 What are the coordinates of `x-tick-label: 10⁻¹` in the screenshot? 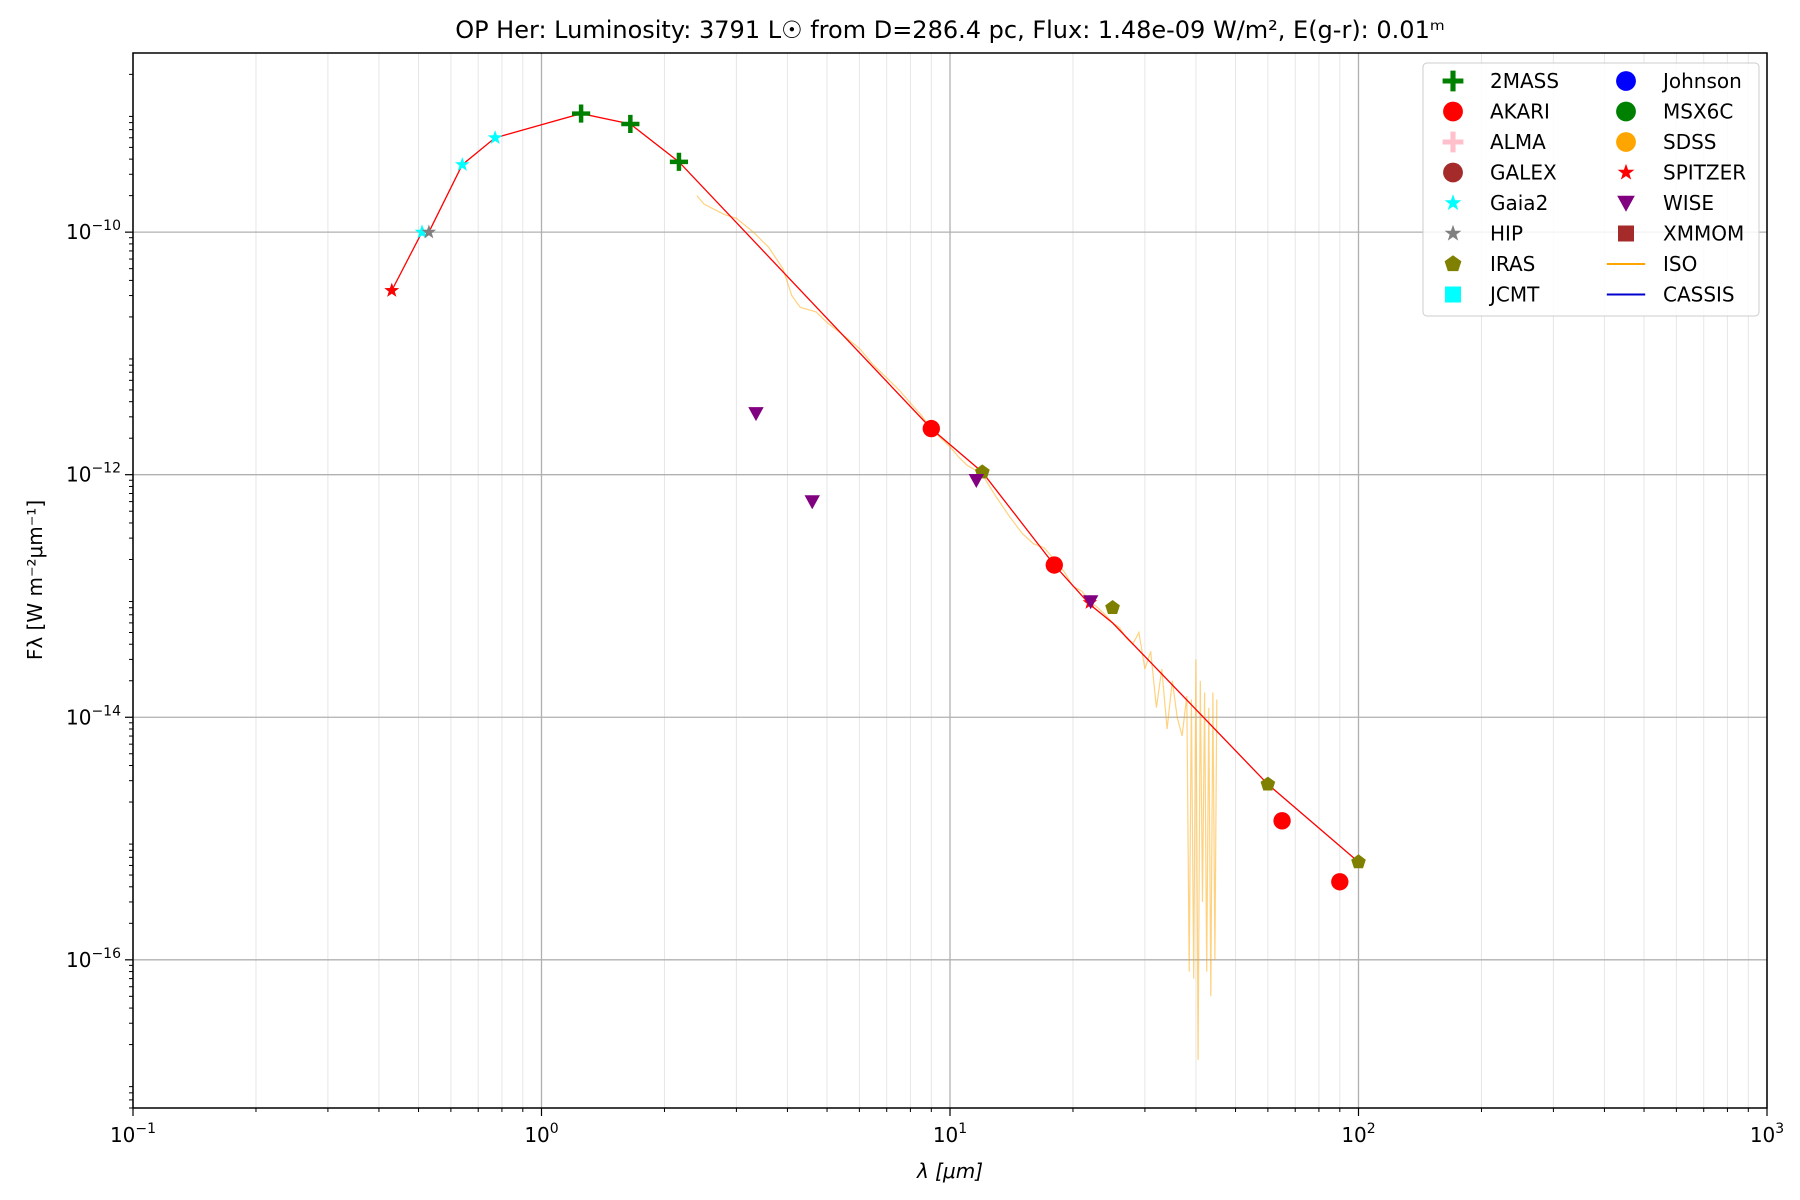 It's located at (133, 1134).